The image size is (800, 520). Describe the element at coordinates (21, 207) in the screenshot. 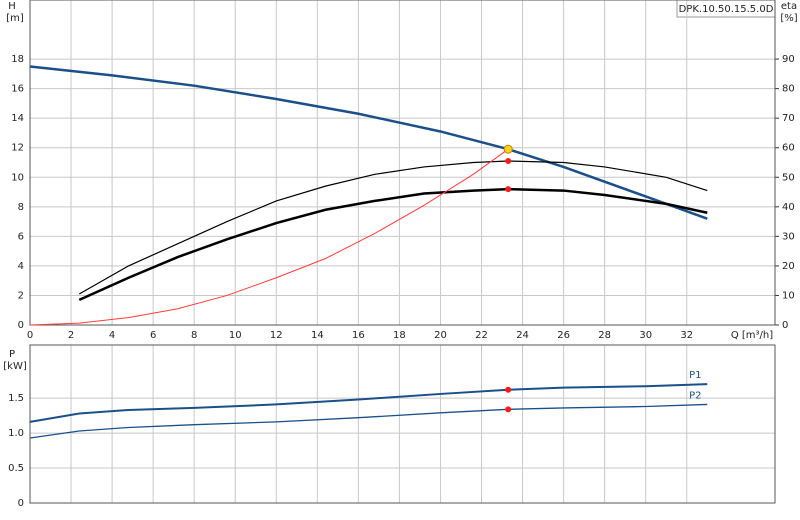

I see `y-tick-label: 8` at that location.